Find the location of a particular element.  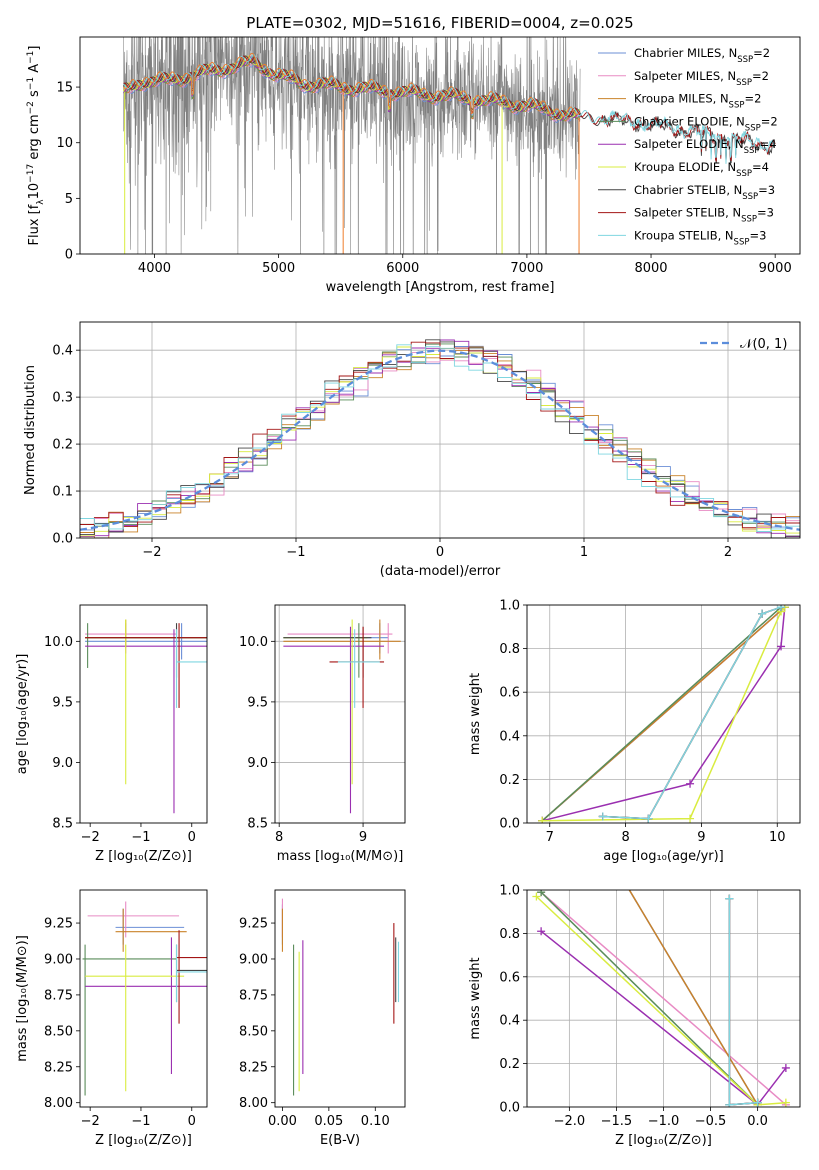

y-axis-label-part: 10 is located at coordinates (34, 191).